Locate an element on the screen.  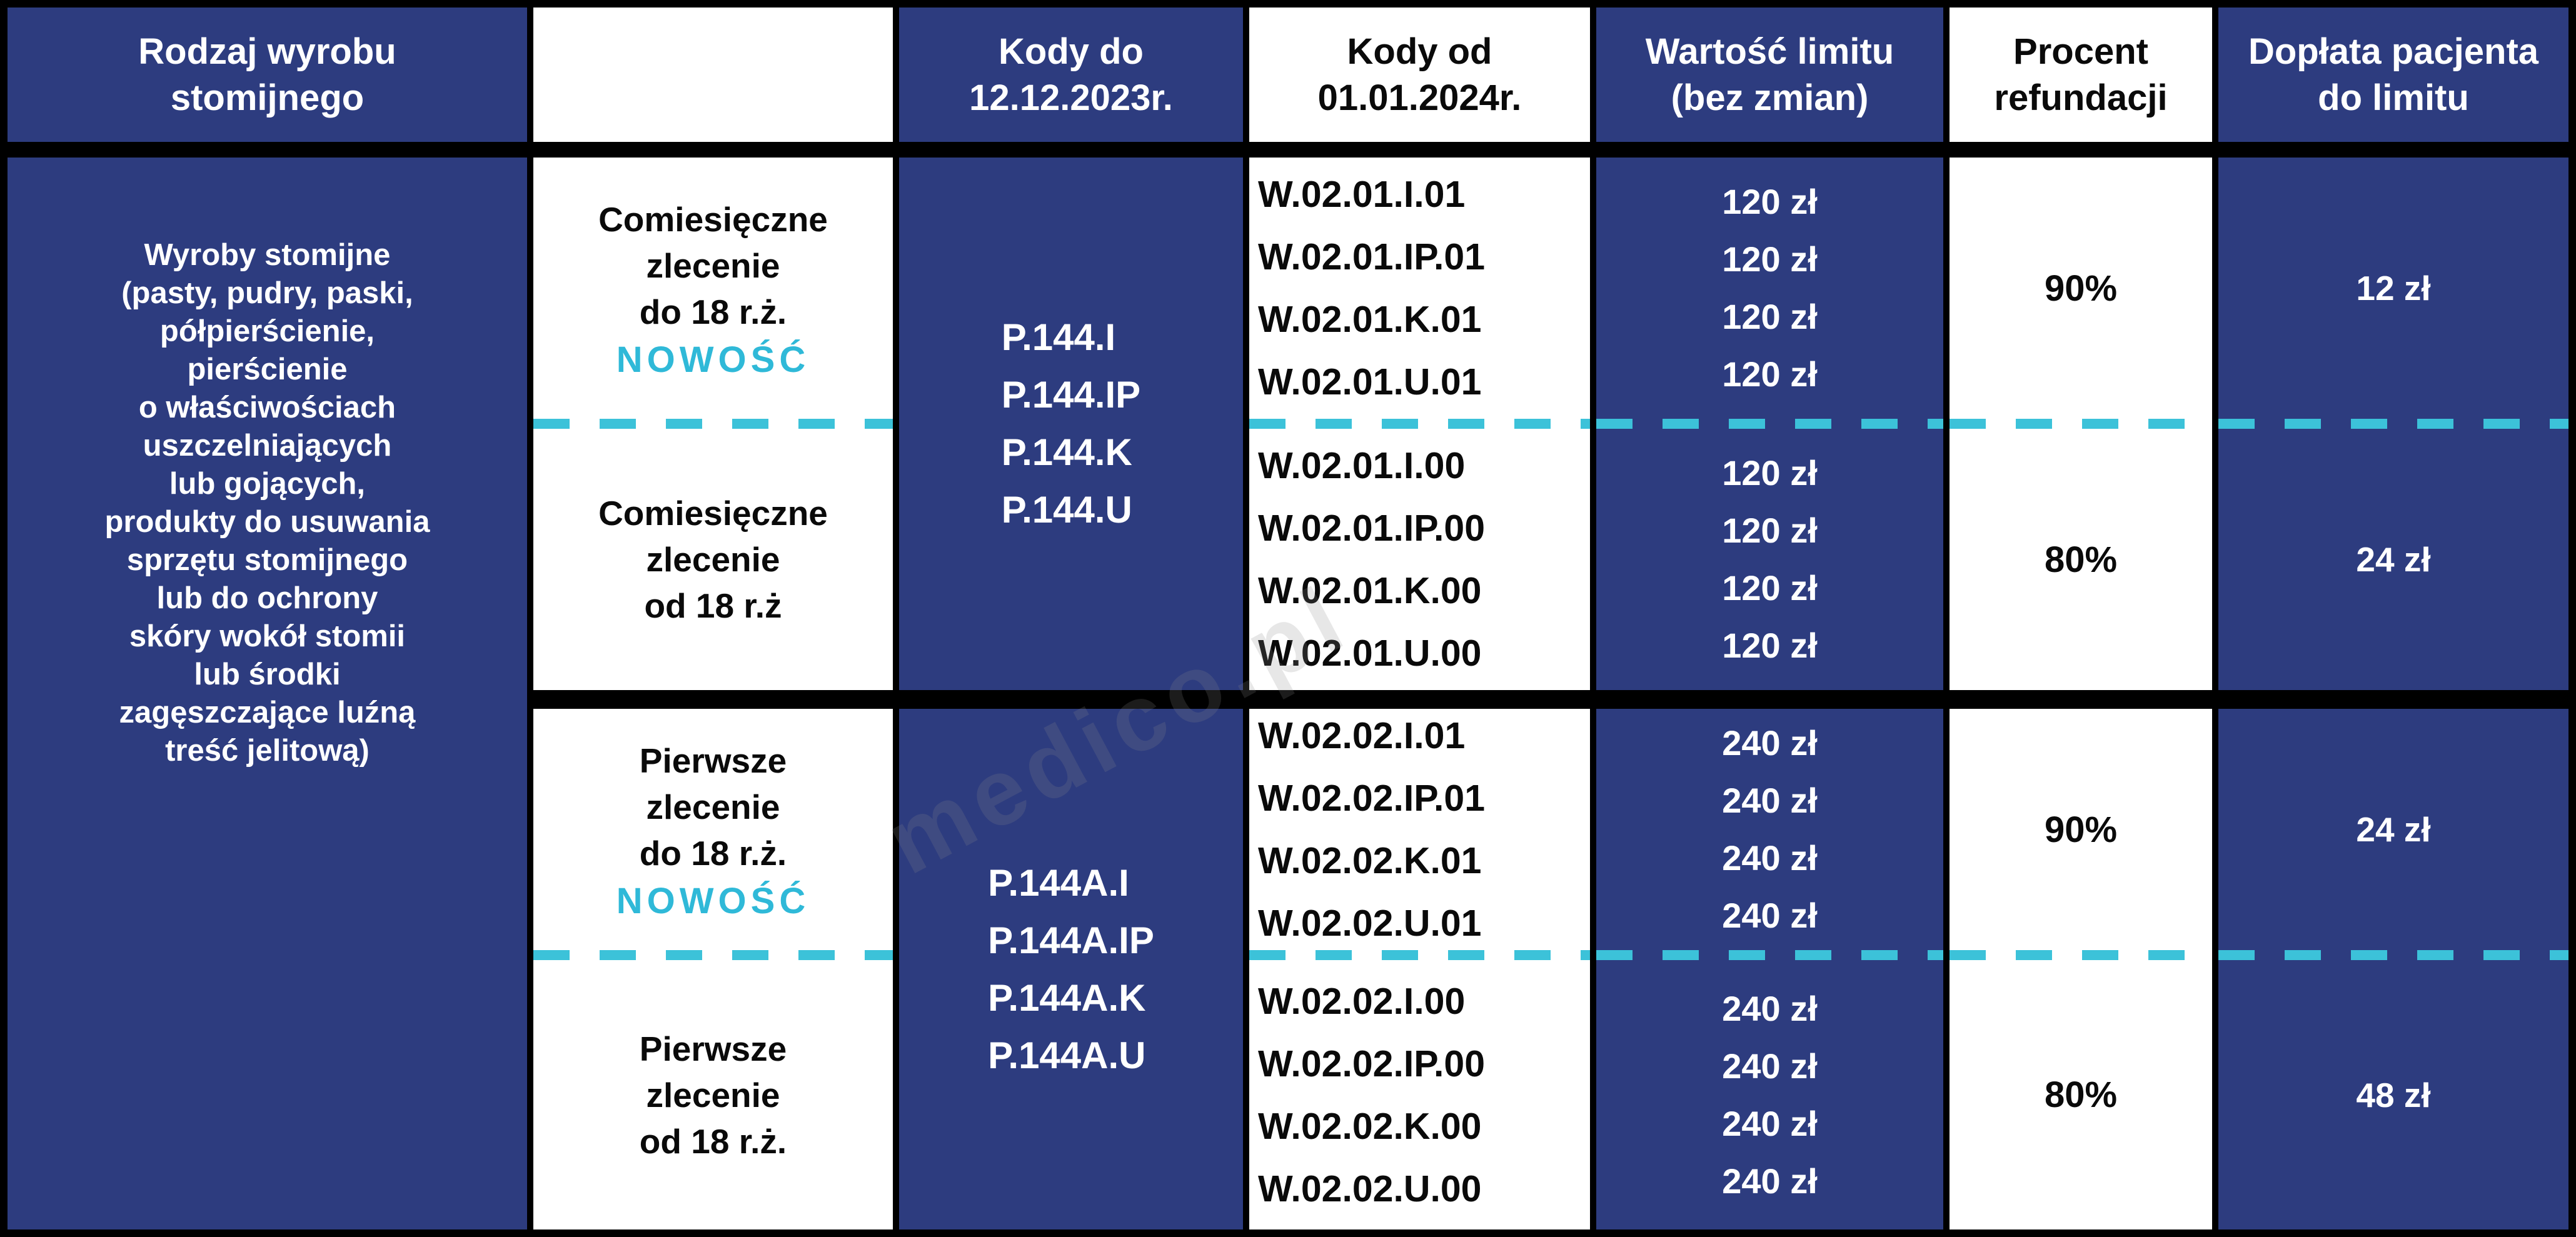
limit-2a: 240 zł 240 zł 240 zł 240 zł is located at coordinates (1770, 829).